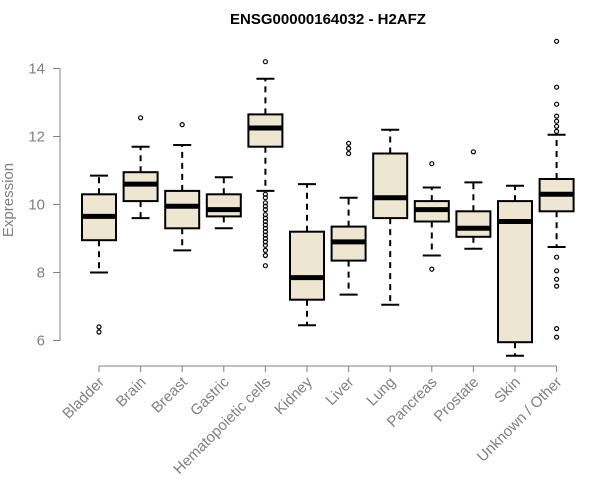 This screenshot has height=500, width=600. I want to click on x-tick-label: Kidney, so click(293, 395).